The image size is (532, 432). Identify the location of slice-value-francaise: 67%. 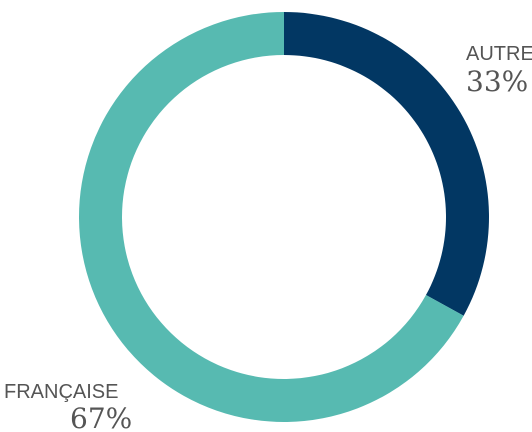
(101, 417).